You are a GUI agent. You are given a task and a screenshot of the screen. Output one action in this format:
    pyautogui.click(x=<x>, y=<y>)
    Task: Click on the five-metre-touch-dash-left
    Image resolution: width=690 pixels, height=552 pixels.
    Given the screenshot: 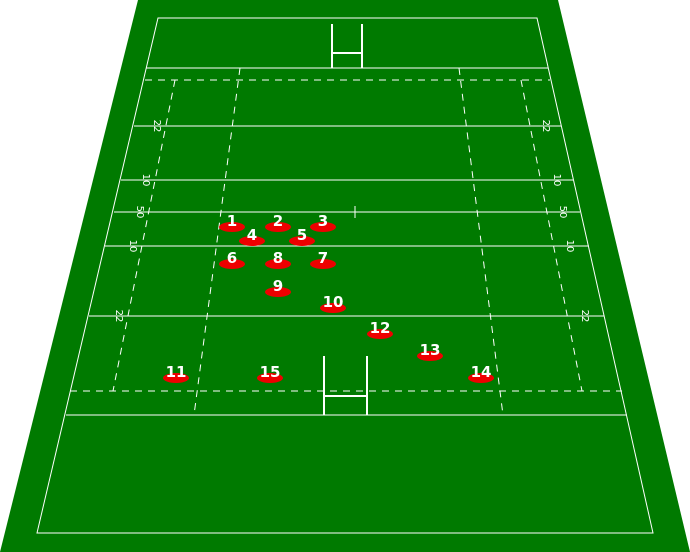 What is the action you would take?
    pyautogui.click(x=144, y=235)
    